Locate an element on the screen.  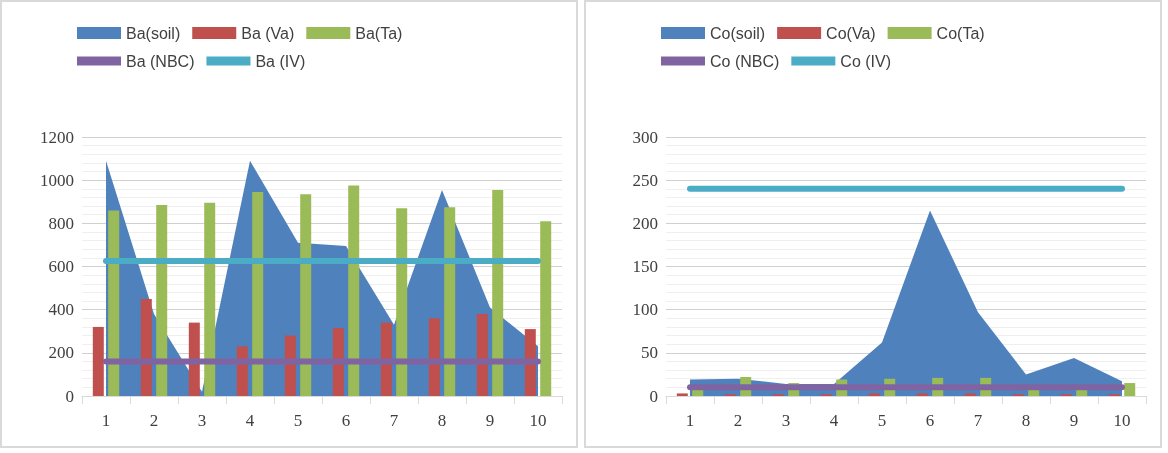
y-tick-label: 1200 is located at coordinates (57, 137).